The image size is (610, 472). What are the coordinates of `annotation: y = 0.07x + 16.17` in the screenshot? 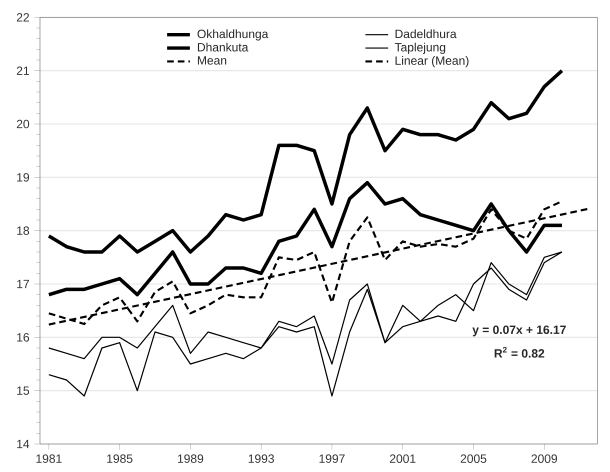 It's located at (519, 330).